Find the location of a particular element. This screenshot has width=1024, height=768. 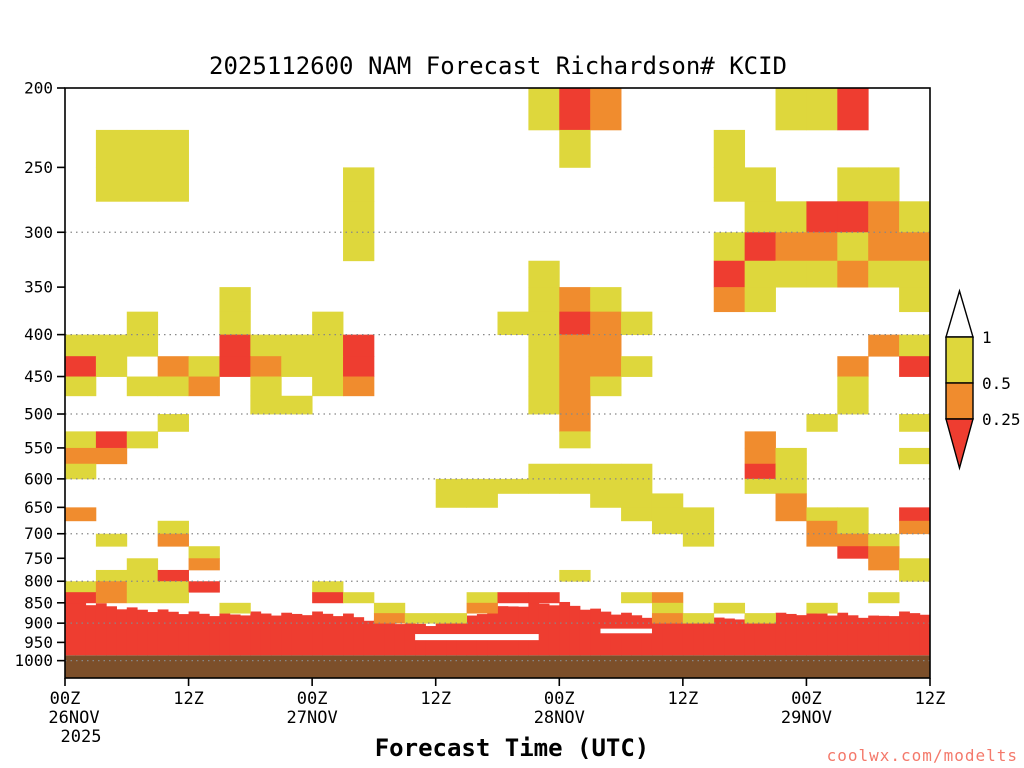

legend-band-orange is located at coordinates (959, 401).